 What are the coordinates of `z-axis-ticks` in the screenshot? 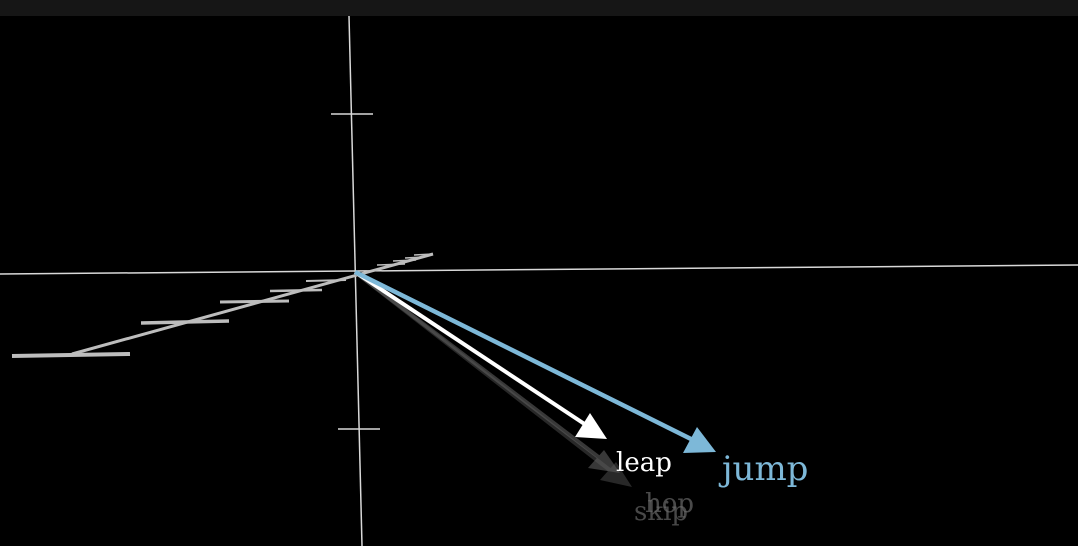 It's located at (287, 289).